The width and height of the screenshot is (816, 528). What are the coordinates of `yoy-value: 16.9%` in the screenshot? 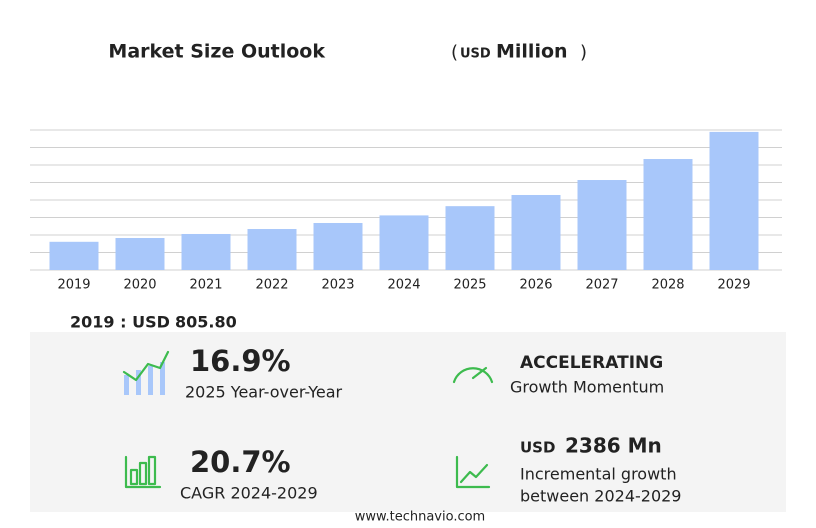 It's located at (240, 361).